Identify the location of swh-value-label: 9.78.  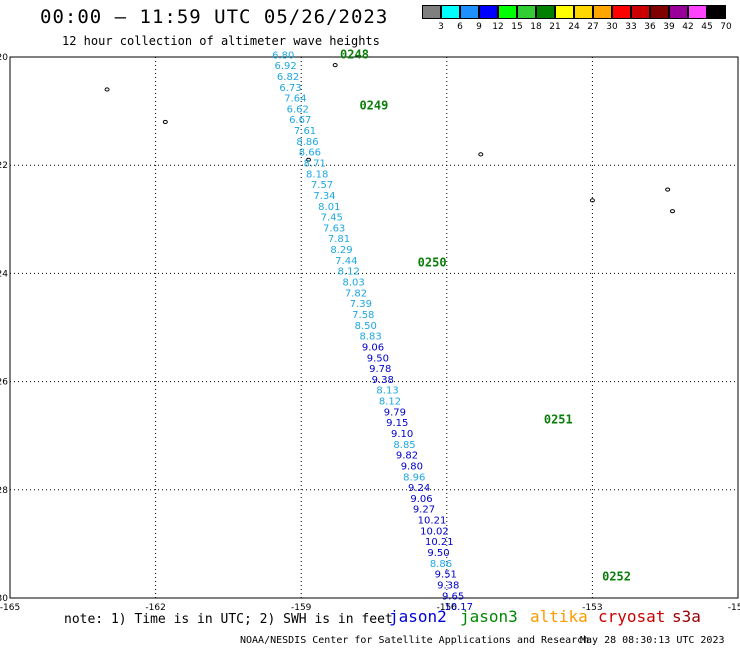
(380, 369).